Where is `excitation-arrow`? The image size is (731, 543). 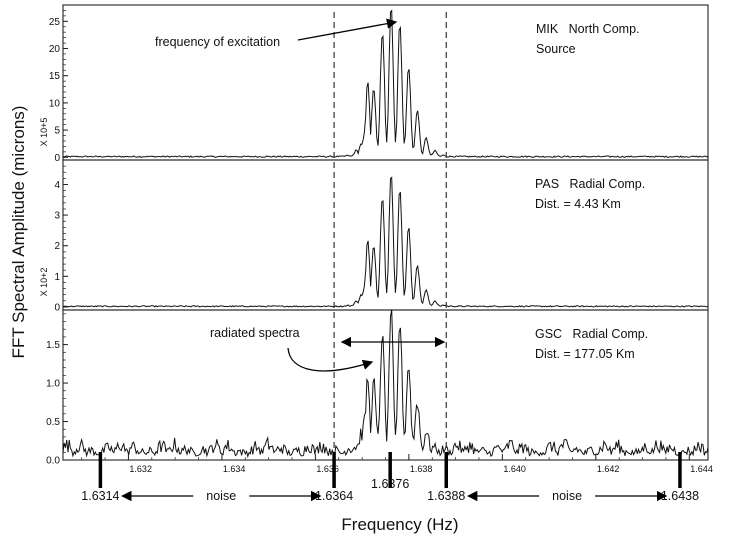 excitation-arrow is located at coordinates (347, 29).